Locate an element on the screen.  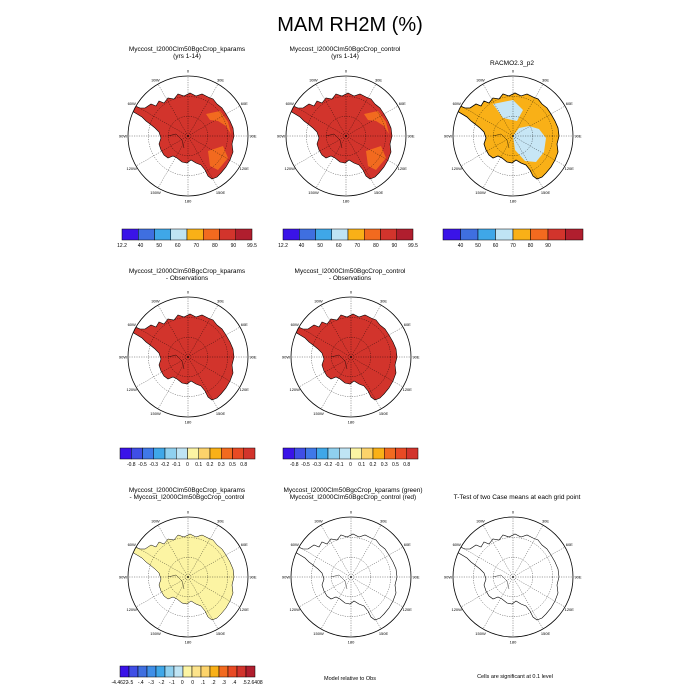
colorbar-label: -.4 is located at coordinates (141, 683).